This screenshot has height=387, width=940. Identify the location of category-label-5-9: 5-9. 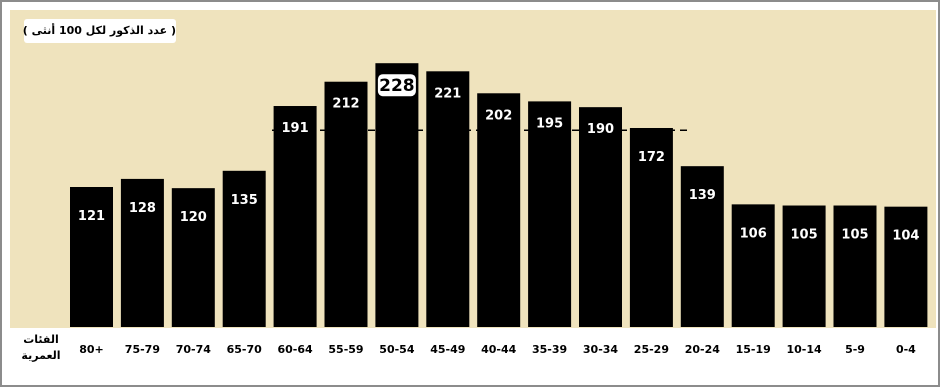
(855, 349).